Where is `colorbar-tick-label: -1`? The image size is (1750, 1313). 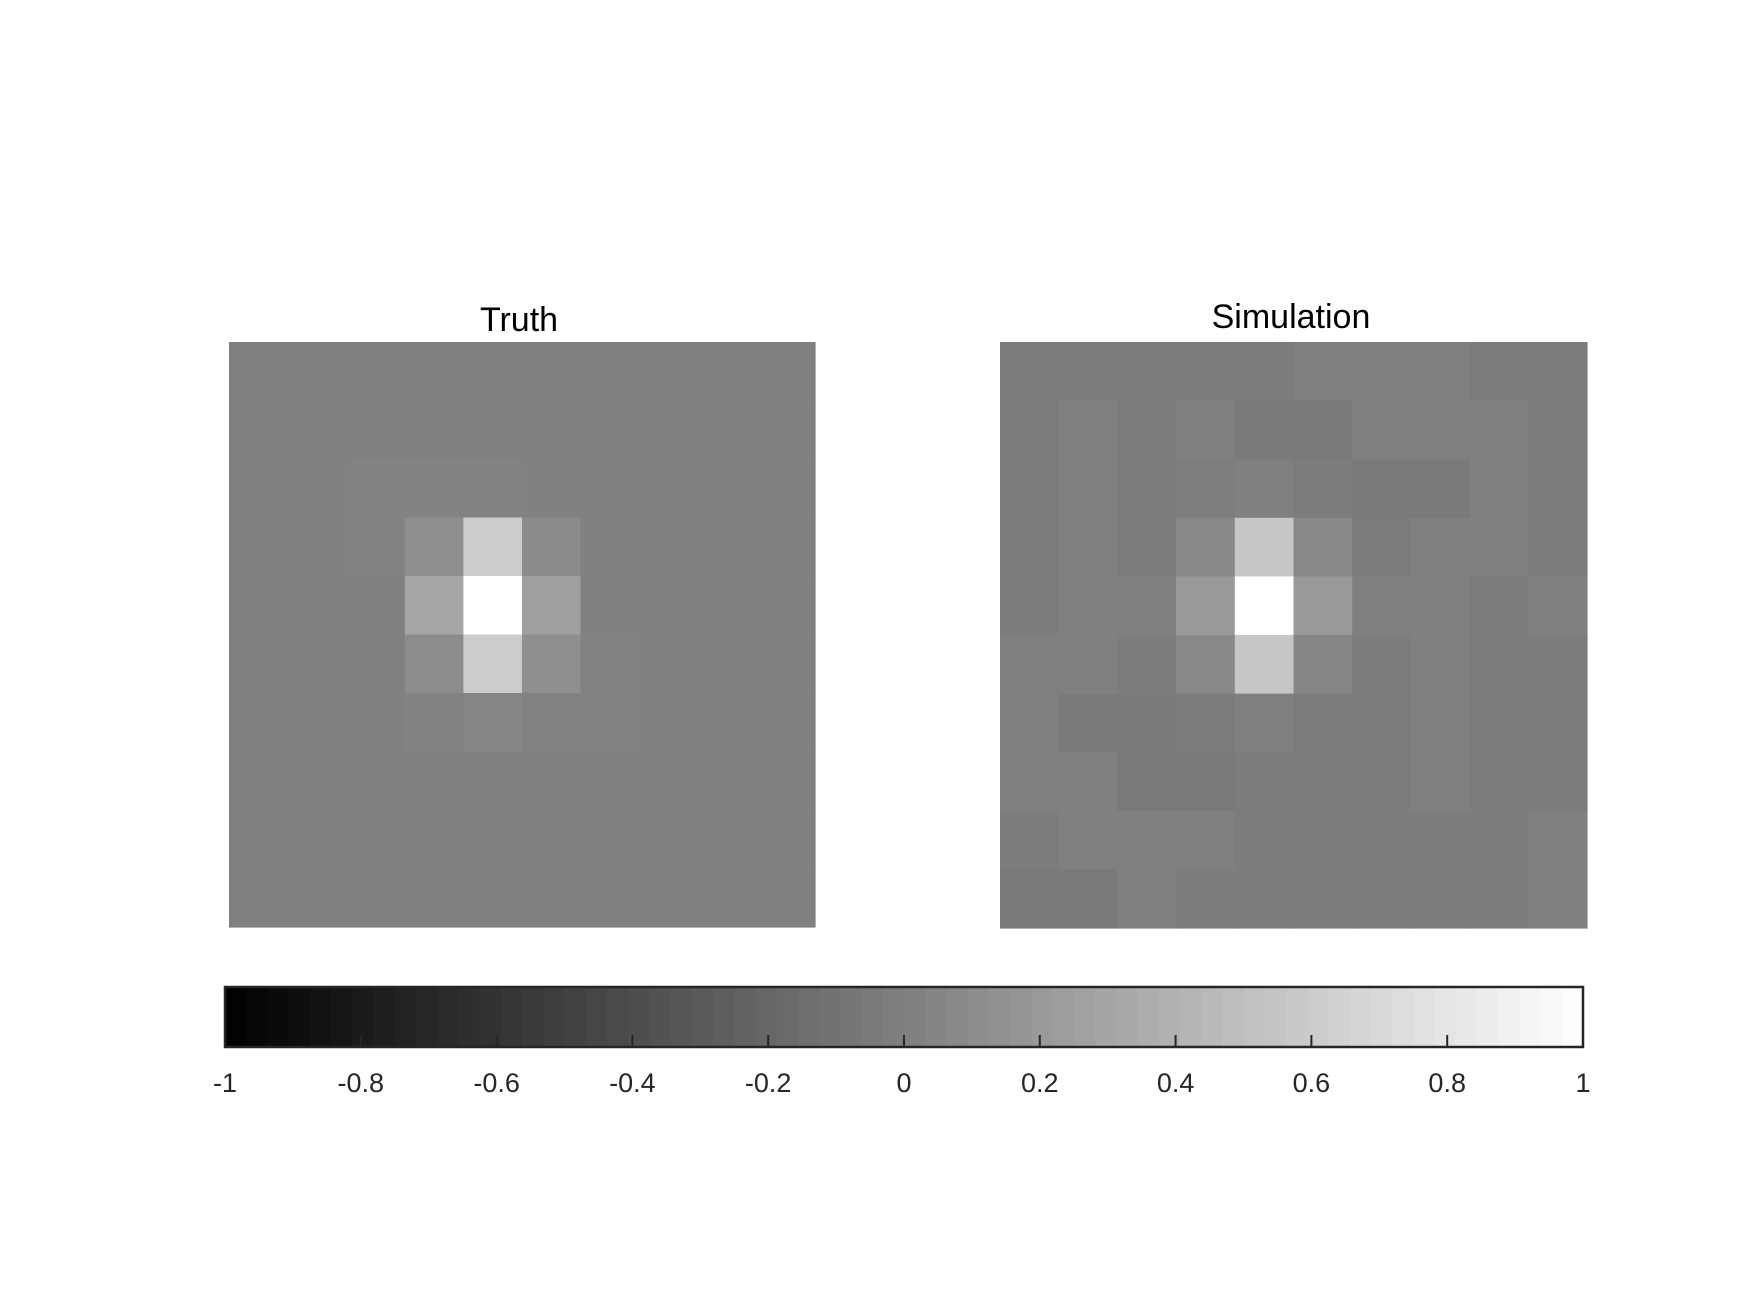 colorbar-tick-label: -1 is located at coordinates (225, 1083).